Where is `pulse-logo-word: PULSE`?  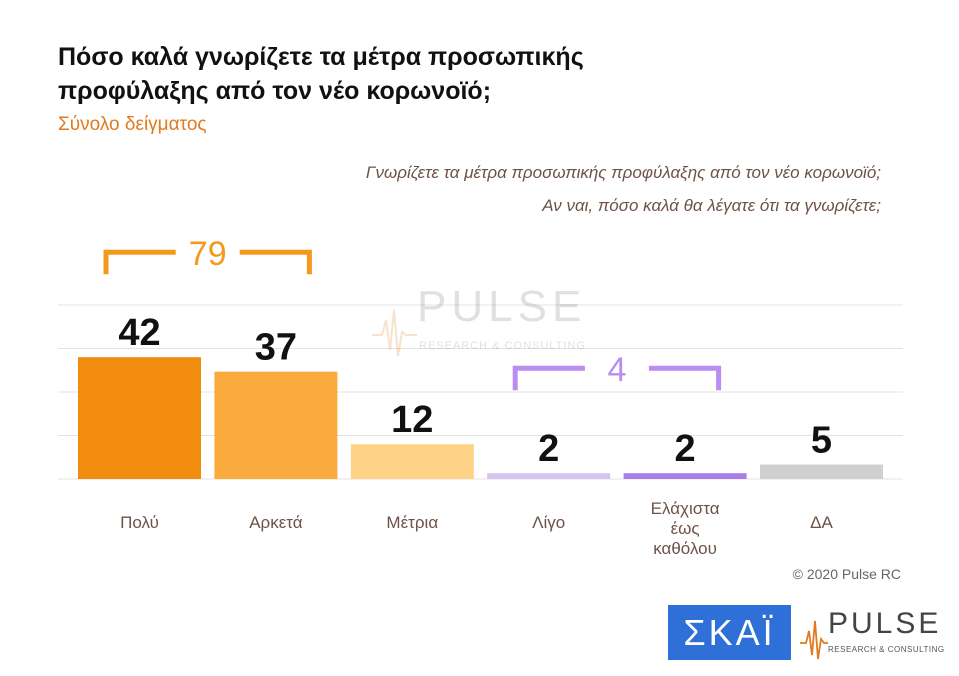 pulse-logo-word: PULSE is located at coordinates (885, 623).